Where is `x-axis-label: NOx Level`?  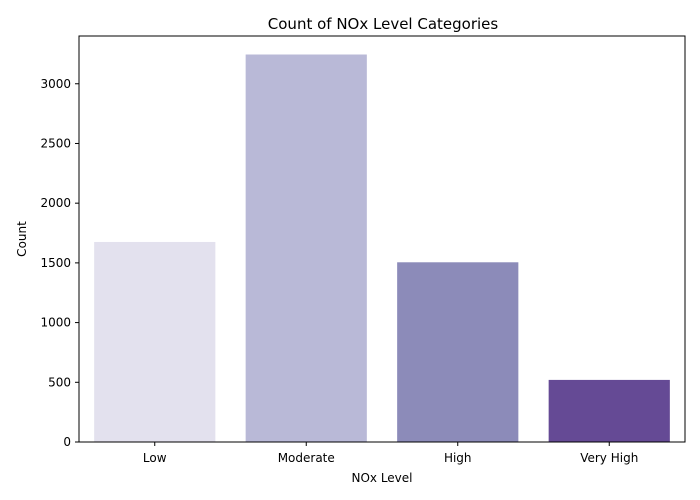
x-axis-label: NOx Level is located at coordinates (381, 478).